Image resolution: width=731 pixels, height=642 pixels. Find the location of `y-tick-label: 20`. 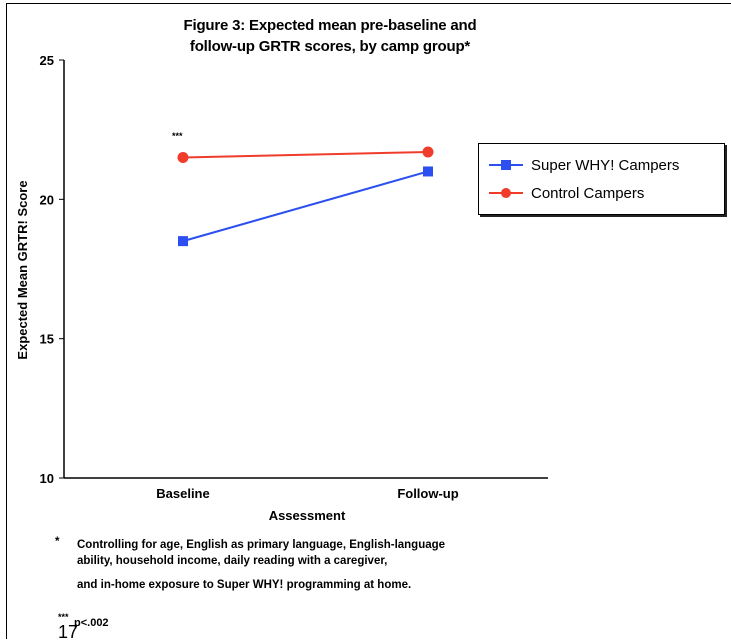

y-tick-label: 20 is located at coordinates (47, 199).